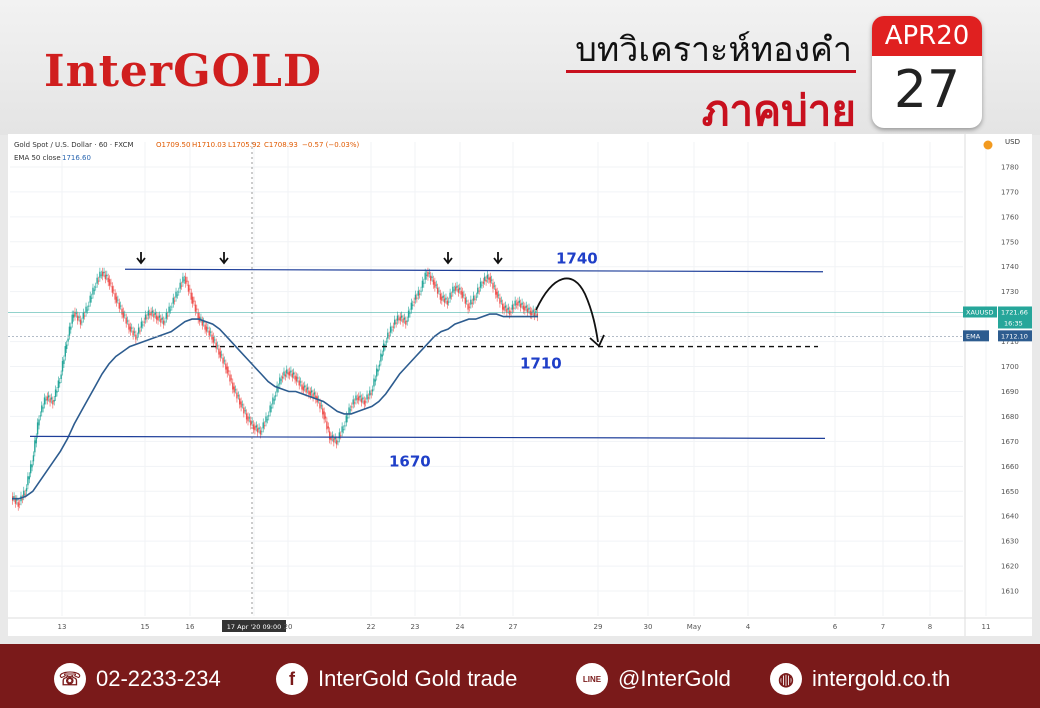 The width and height of the screenshot is (1040, 708). Describe the element at coordinates (74, 145) in the screenshot. I see `legend-symbol: Gold Spot / U.S. Dollar · 60 · FXCM` at that location.